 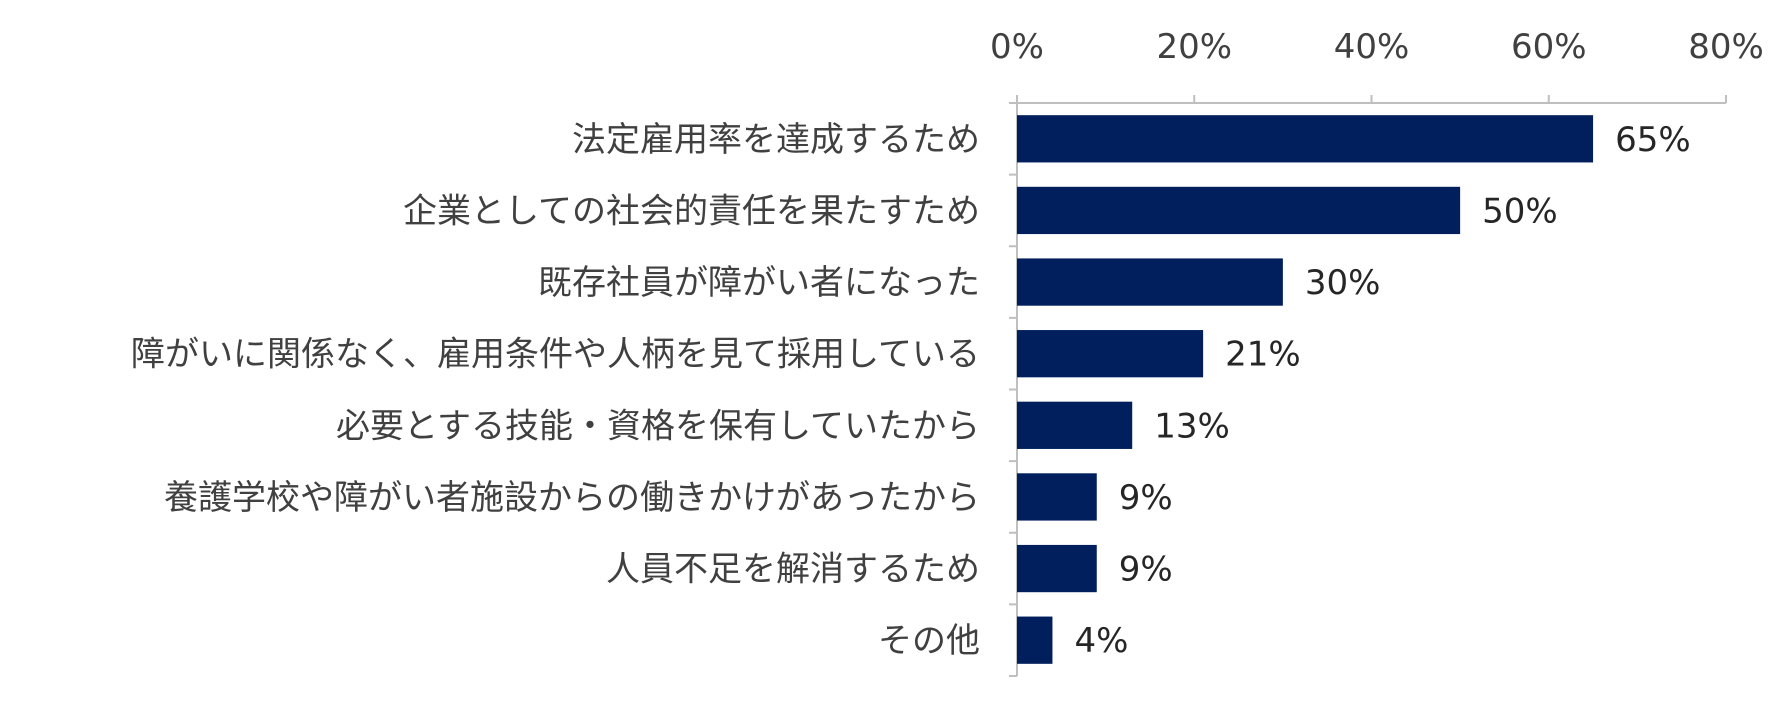 What do you see at coordinates (1192, 426) in the screenshot?
I see `data-label: 13%` at bounding box center [1192, 426].